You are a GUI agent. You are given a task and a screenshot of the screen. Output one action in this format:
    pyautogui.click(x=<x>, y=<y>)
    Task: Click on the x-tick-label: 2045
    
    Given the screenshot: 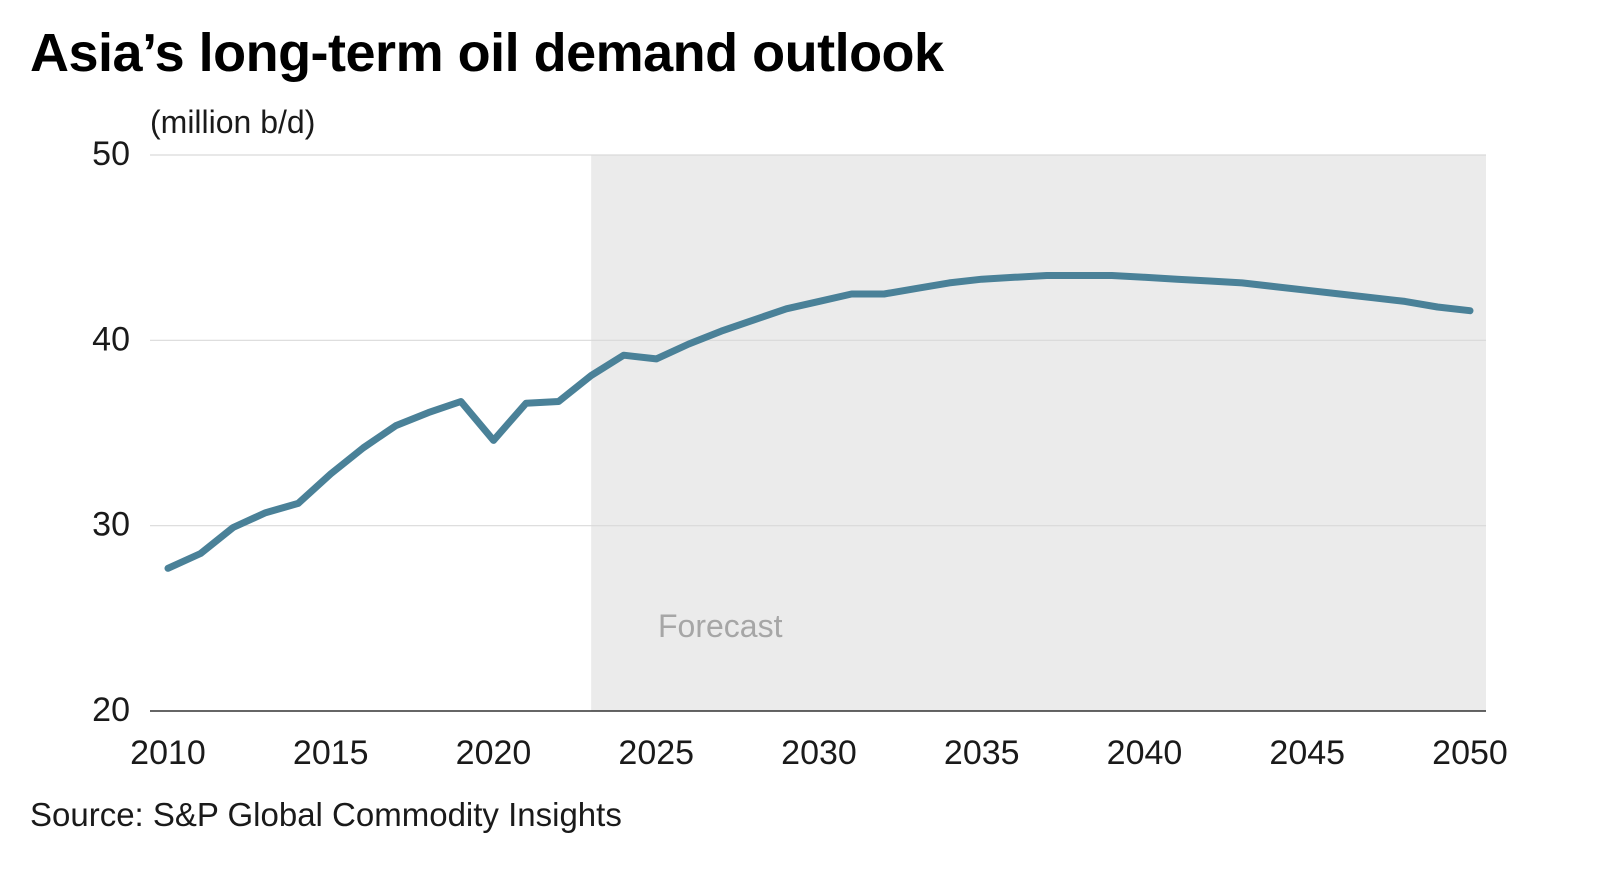 What is the action you would take?
    pyautogui.click(x=1307, y=753)
    